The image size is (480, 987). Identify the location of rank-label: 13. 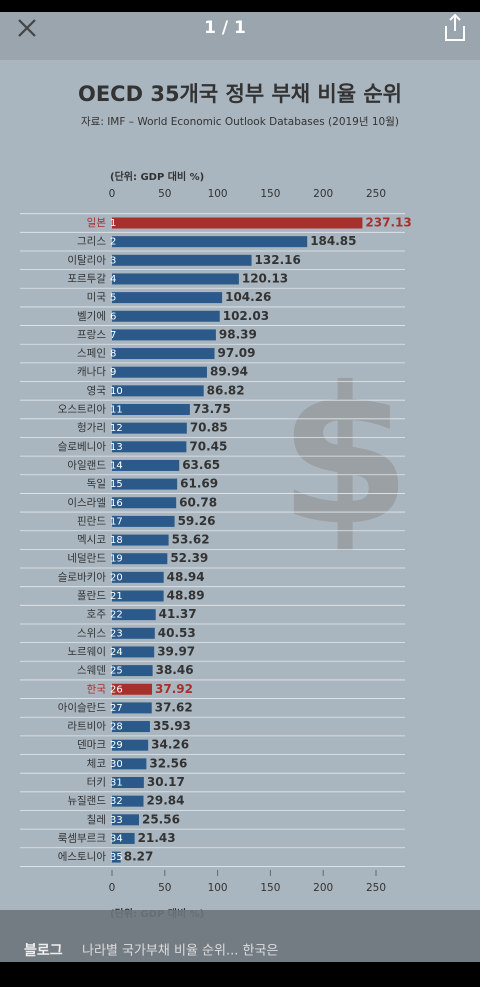
(116, 447).